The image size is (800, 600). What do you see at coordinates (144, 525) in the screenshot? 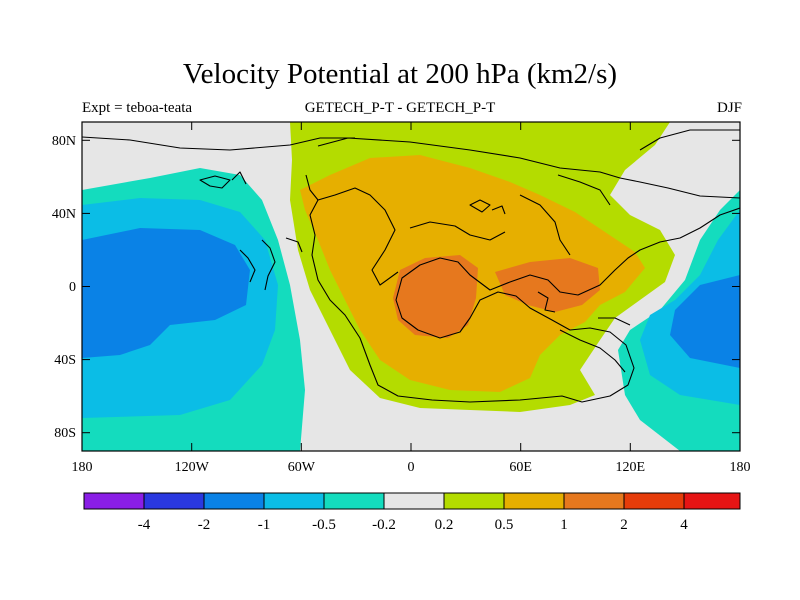
I see `colorbar-label: -4` at bounding box center [144, 525].